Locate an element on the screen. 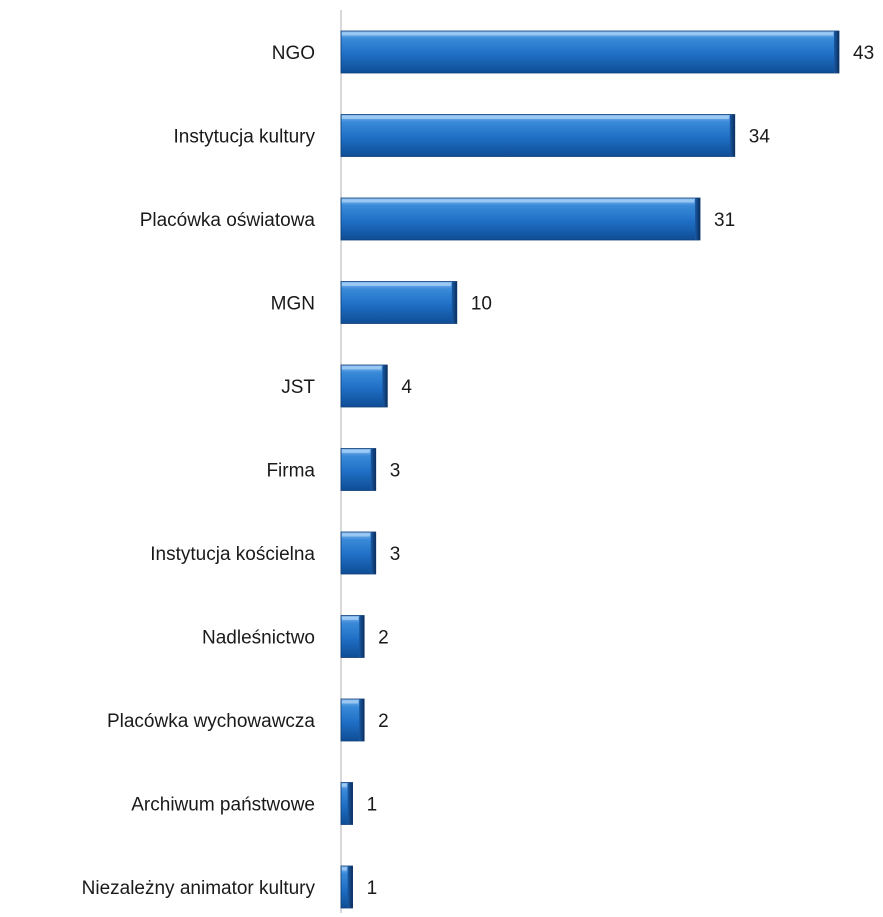 The height and width of the screenshot is (917, 883). category-label: Placówka oświatowa is located at coordinates (228, 220).